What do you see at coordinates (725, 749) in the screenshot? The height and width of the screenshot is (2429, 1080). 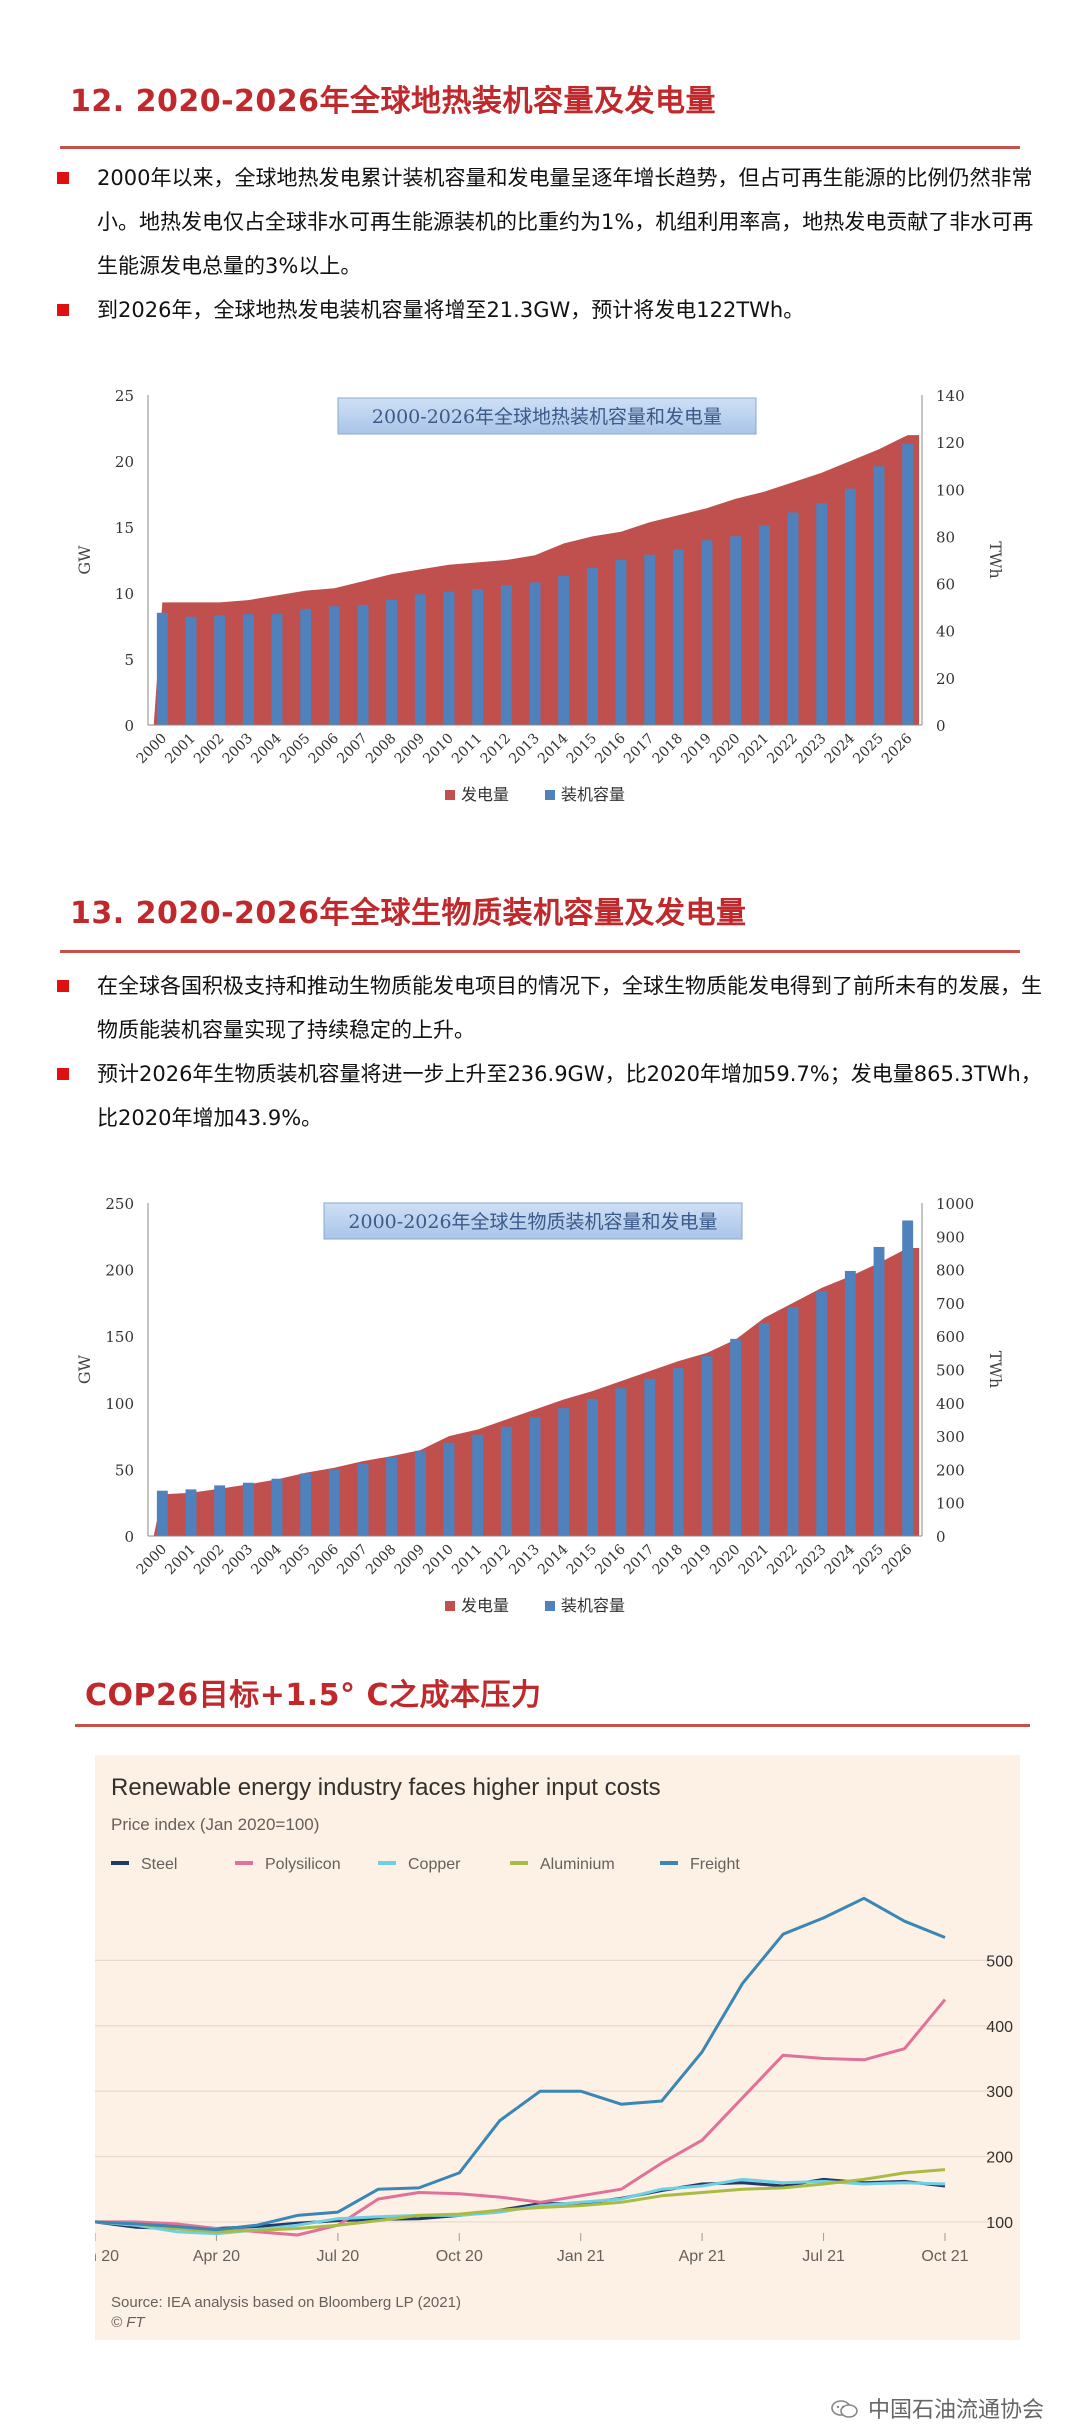 I see `year-tick-label: 2020` at bounding box center [725, 749].